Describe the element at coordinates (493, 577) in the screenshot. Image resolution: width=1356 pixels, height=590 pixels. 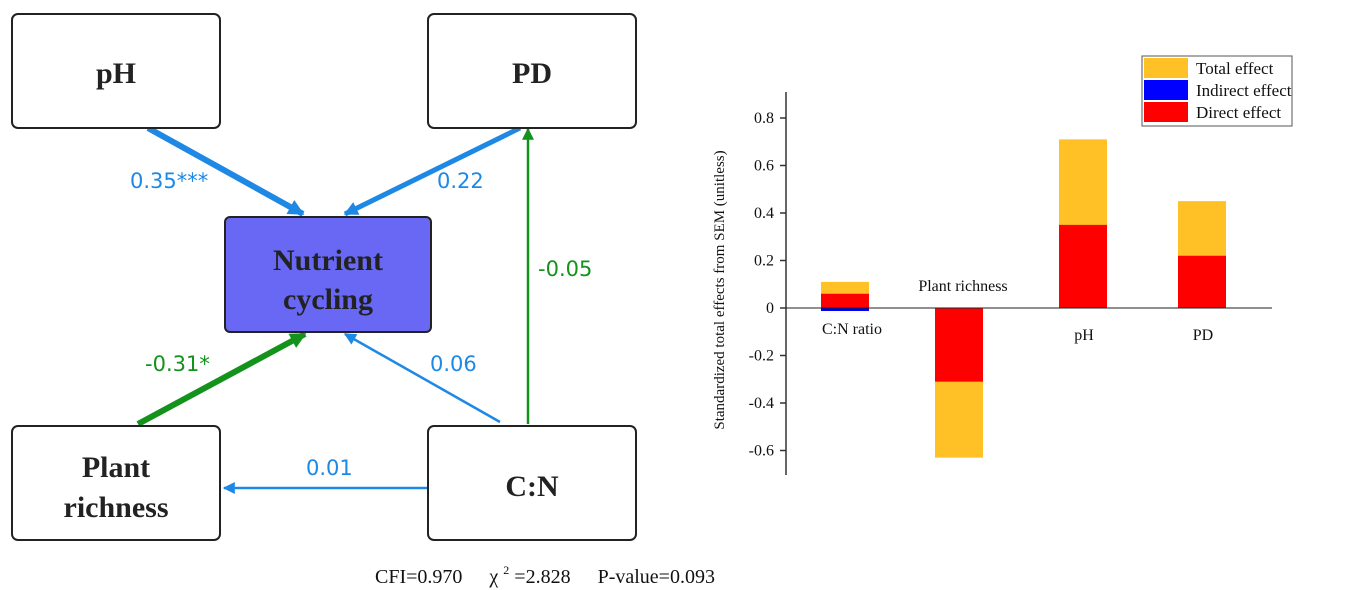
I see `fit-chi-symbol: χ` at that location.